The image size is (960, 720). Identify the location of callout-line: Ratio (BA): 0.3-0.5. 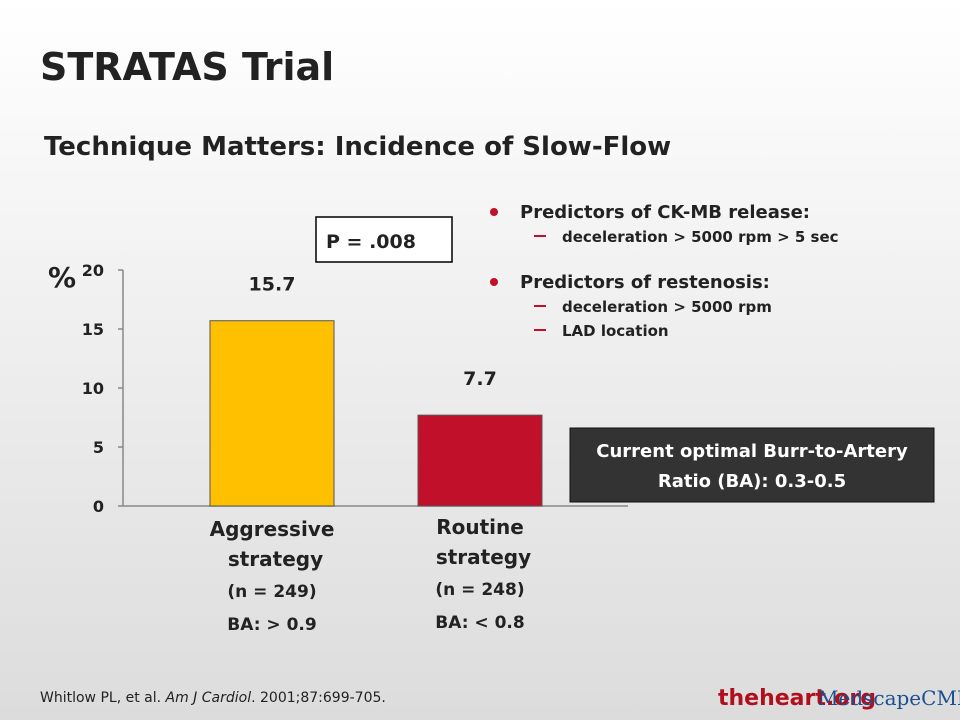
(752, 481).